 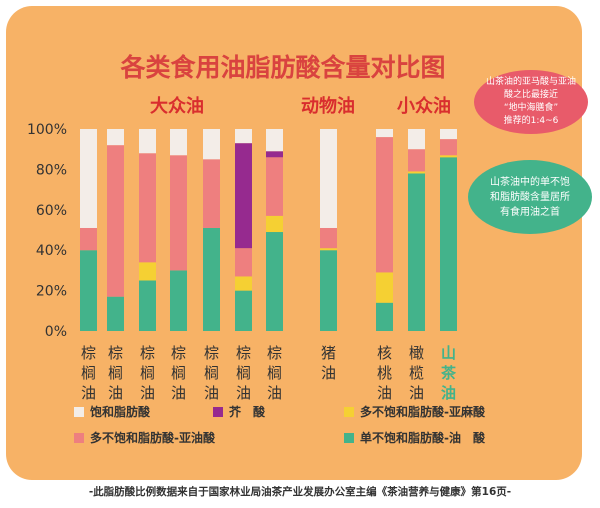 I want to click on y-axis: 0% 20% 40% 60% 80% 100%, so click(x=47, y=231).